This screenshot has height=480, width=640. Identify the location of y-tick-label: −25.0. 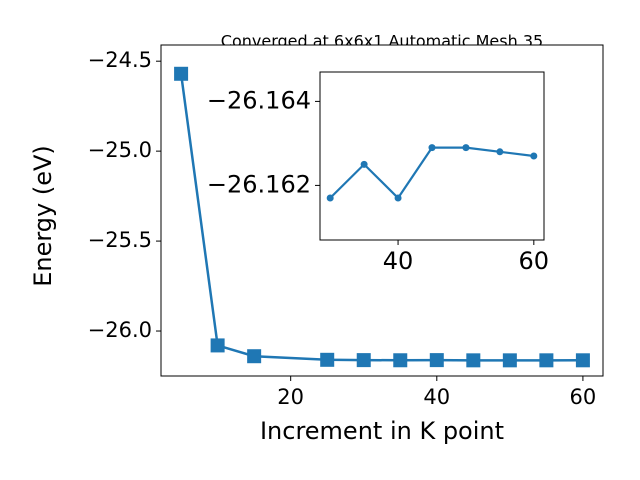
(120, 150).